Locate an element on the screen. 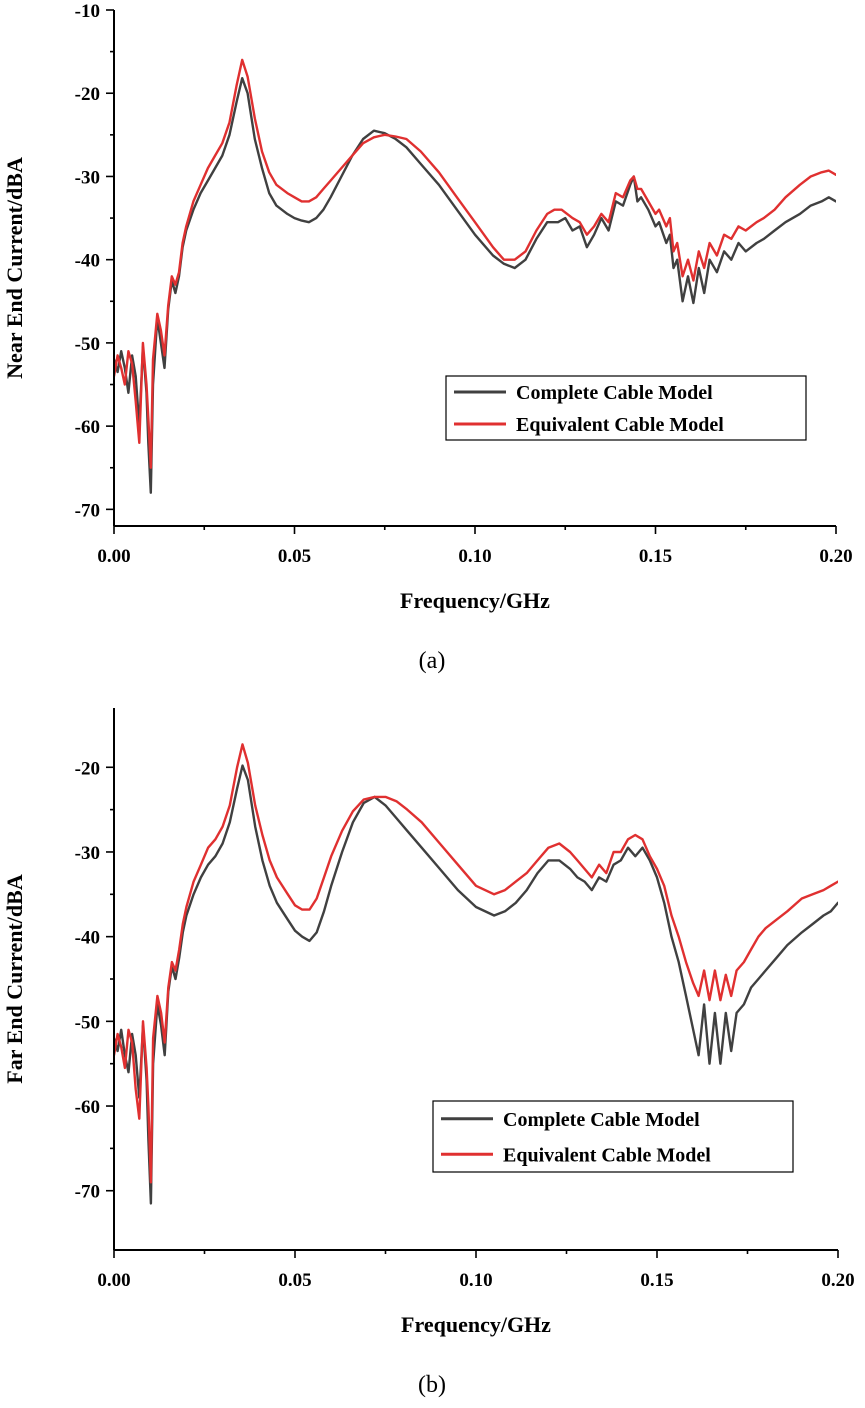 The width and height of the screenshot is (865, 1408). y-axis-label: Far End Current/dBA is located at coordinates (14, 979).